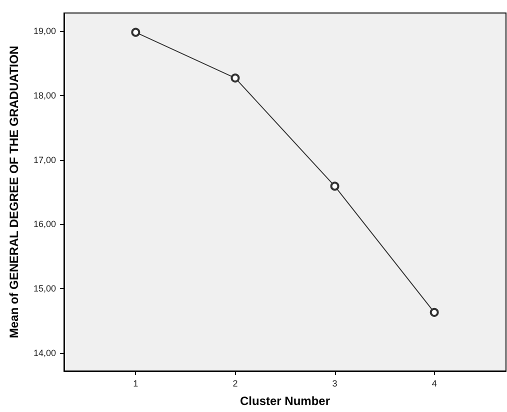 The width and height of the screenshot is (507, 412). I want to click on y-tick-label: 15,00, so click(44, 289).